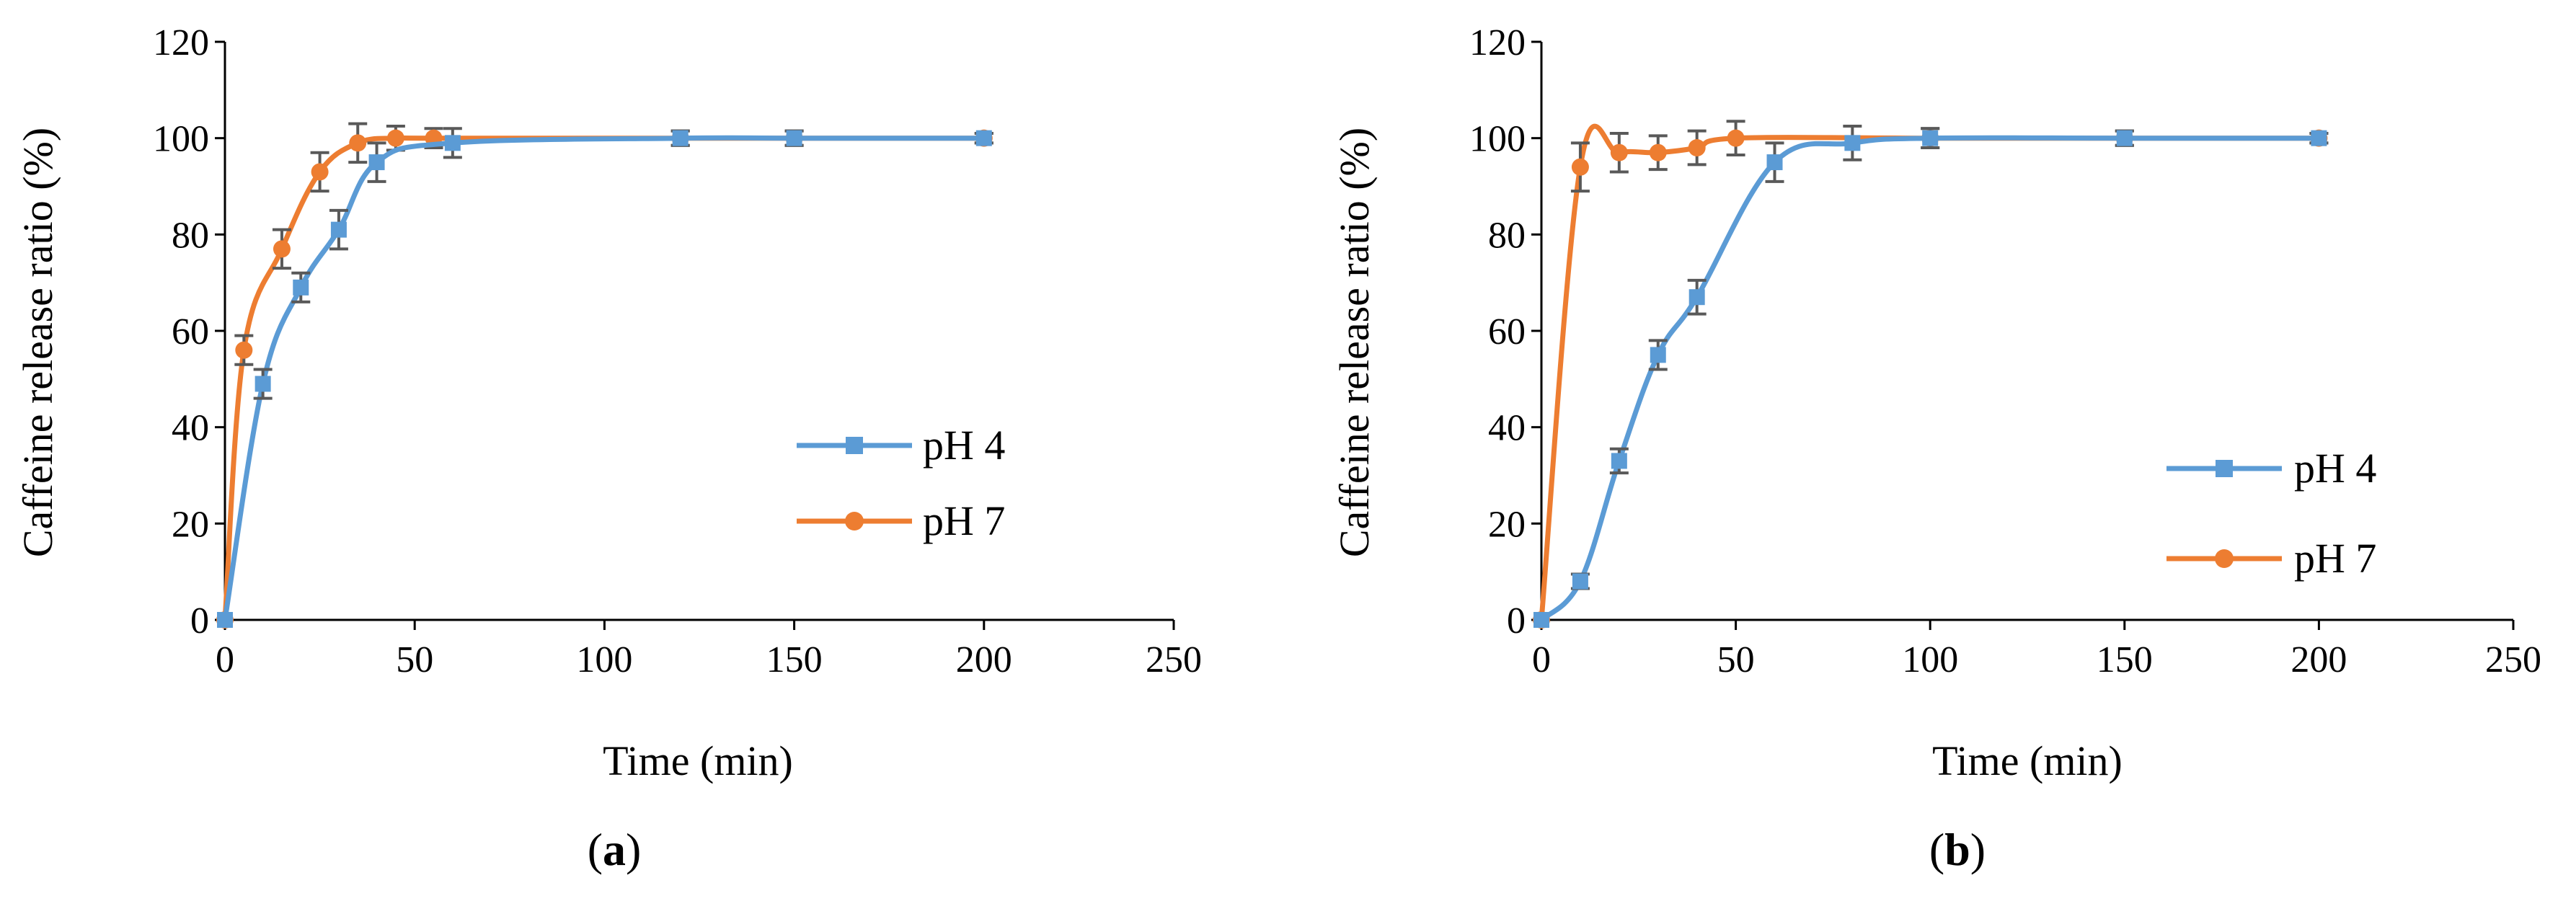 Image resolution: width=2576 pixels, height=901 pixels. I want to click on panel-label: (a), so click(615, 849).